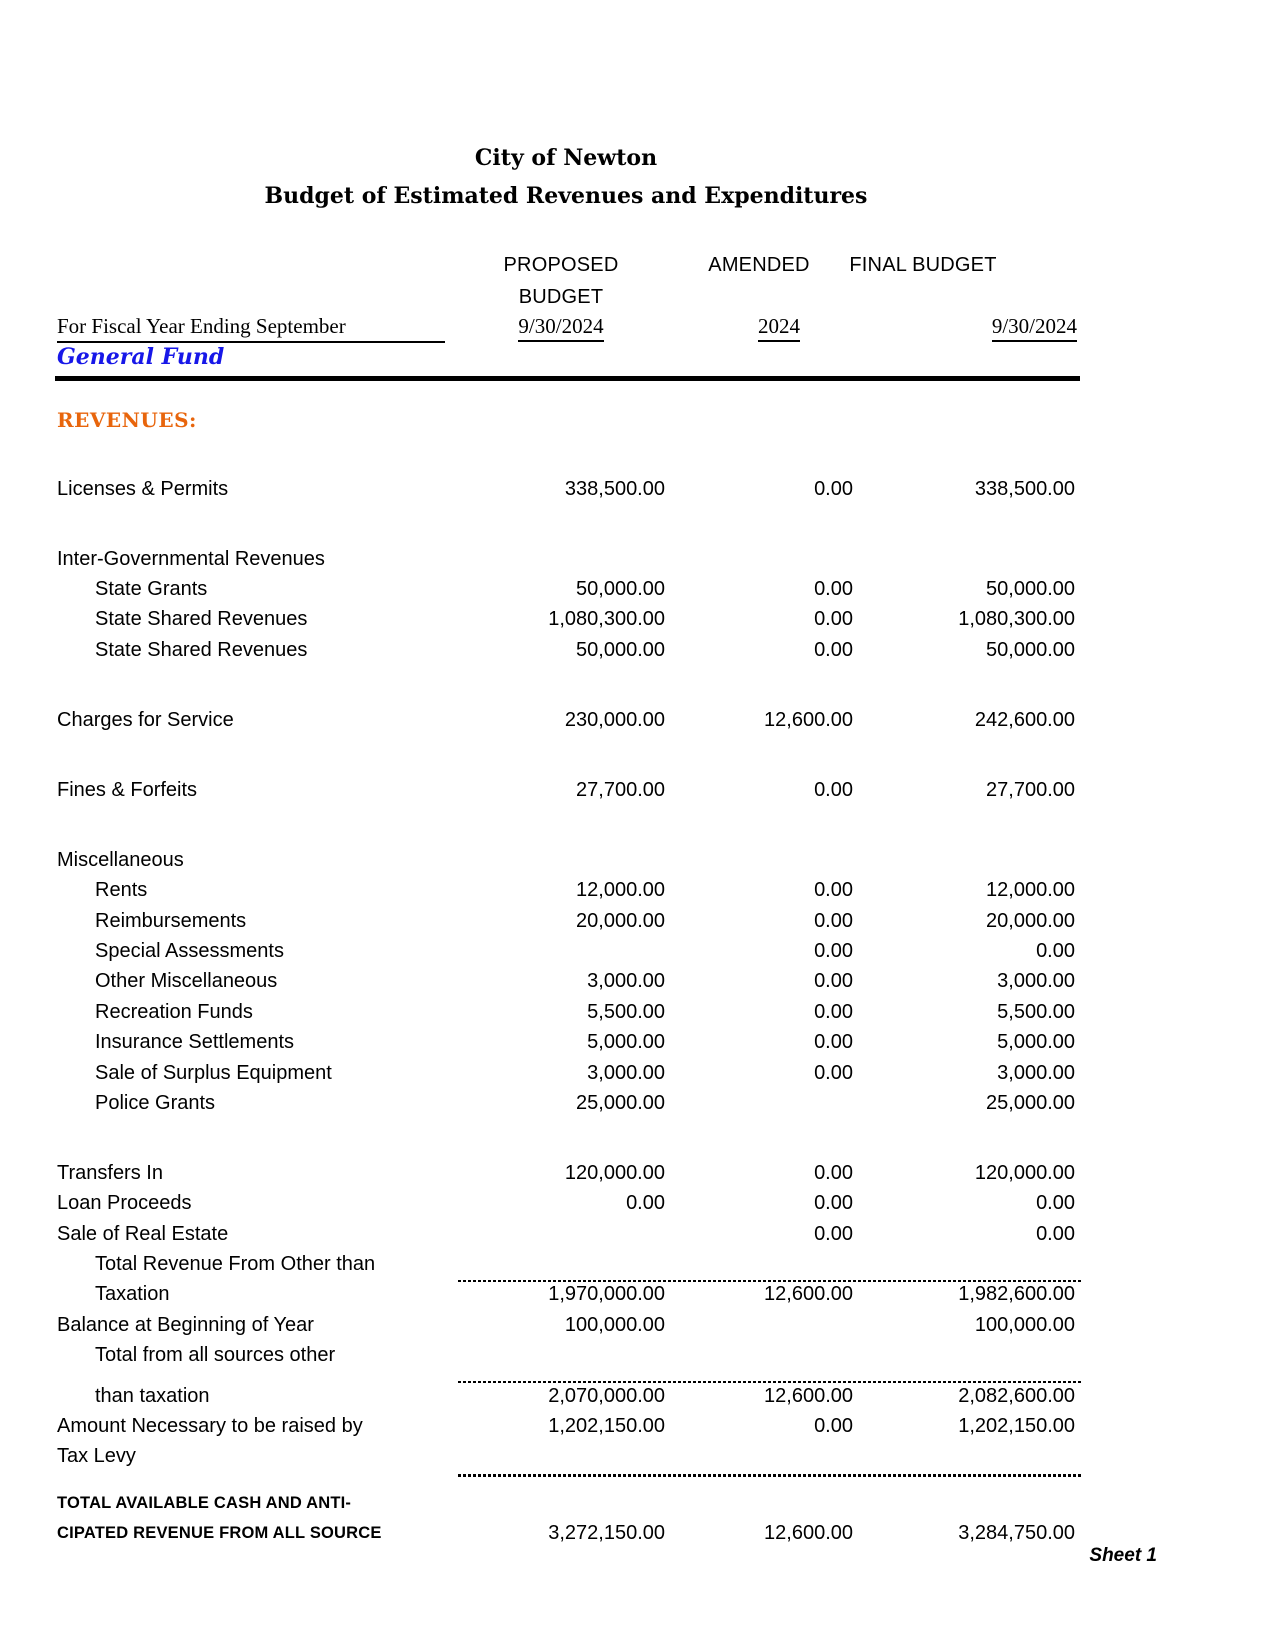 The height and width of the screenshot is (1650, 1275). What do you see at coordinates (614, 719) in the screenshot?
I see `cell-proposed: 230,000.00` at bounding box center [614, 719].